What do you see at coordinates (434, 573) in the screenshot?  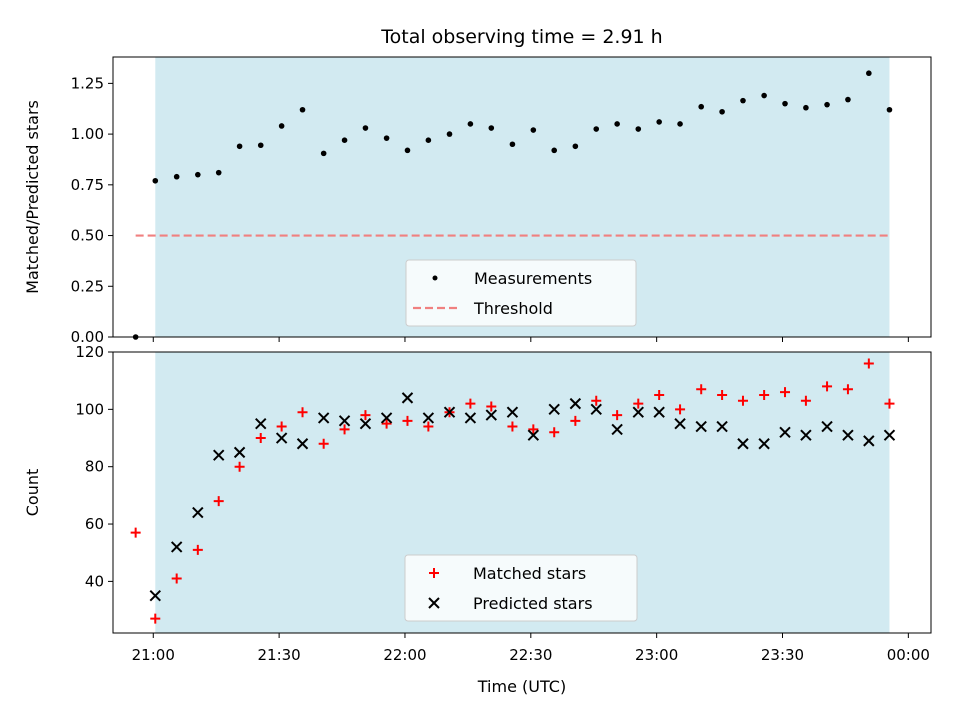 I see `legend-marker-plus` at bounding box center [434, 573].